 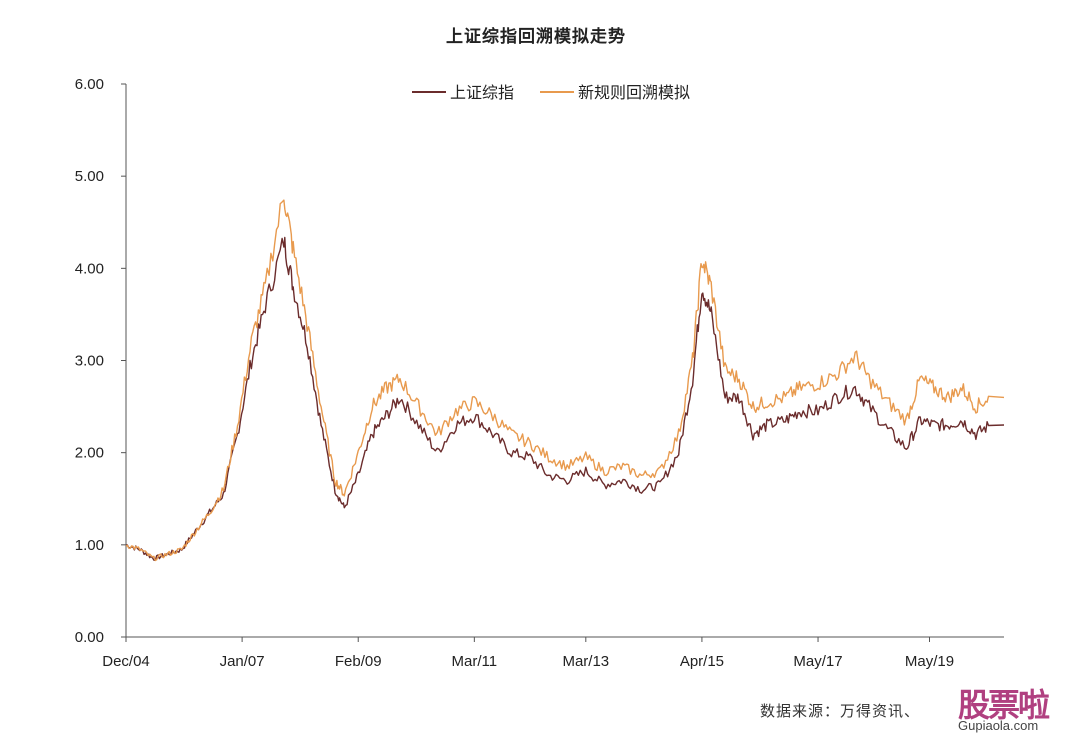 What do you see at coordinates (551, 92) in the screenshot?
I see `legend: 上证综指 新规则回溯模拟` at bounding box center [551, 92].